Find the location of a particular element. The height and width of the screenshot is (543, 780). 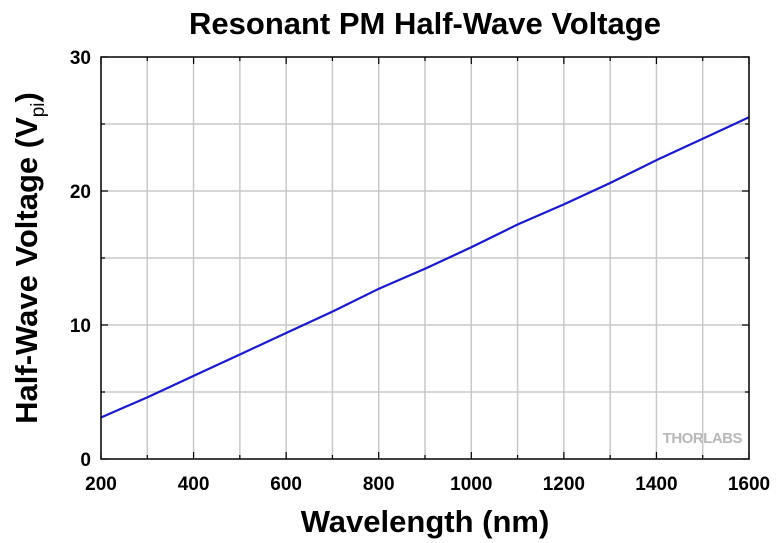

y-tick-label: 20 is located at coordinates (80, 192).